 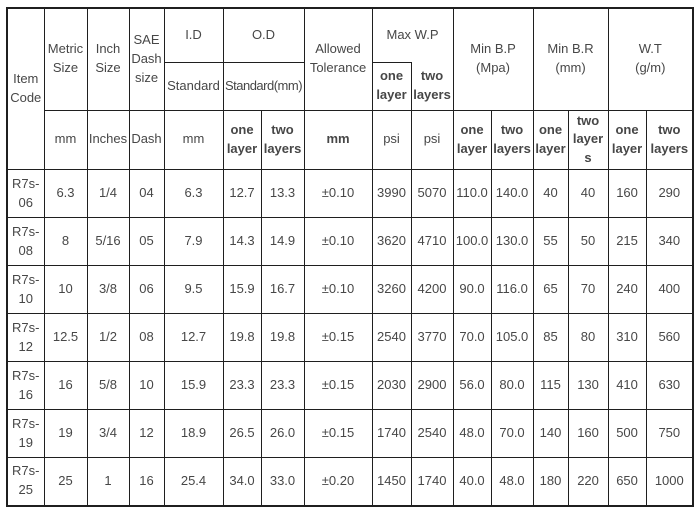 I want to click on cell-br-two: 130, so click(x=588, y=386).